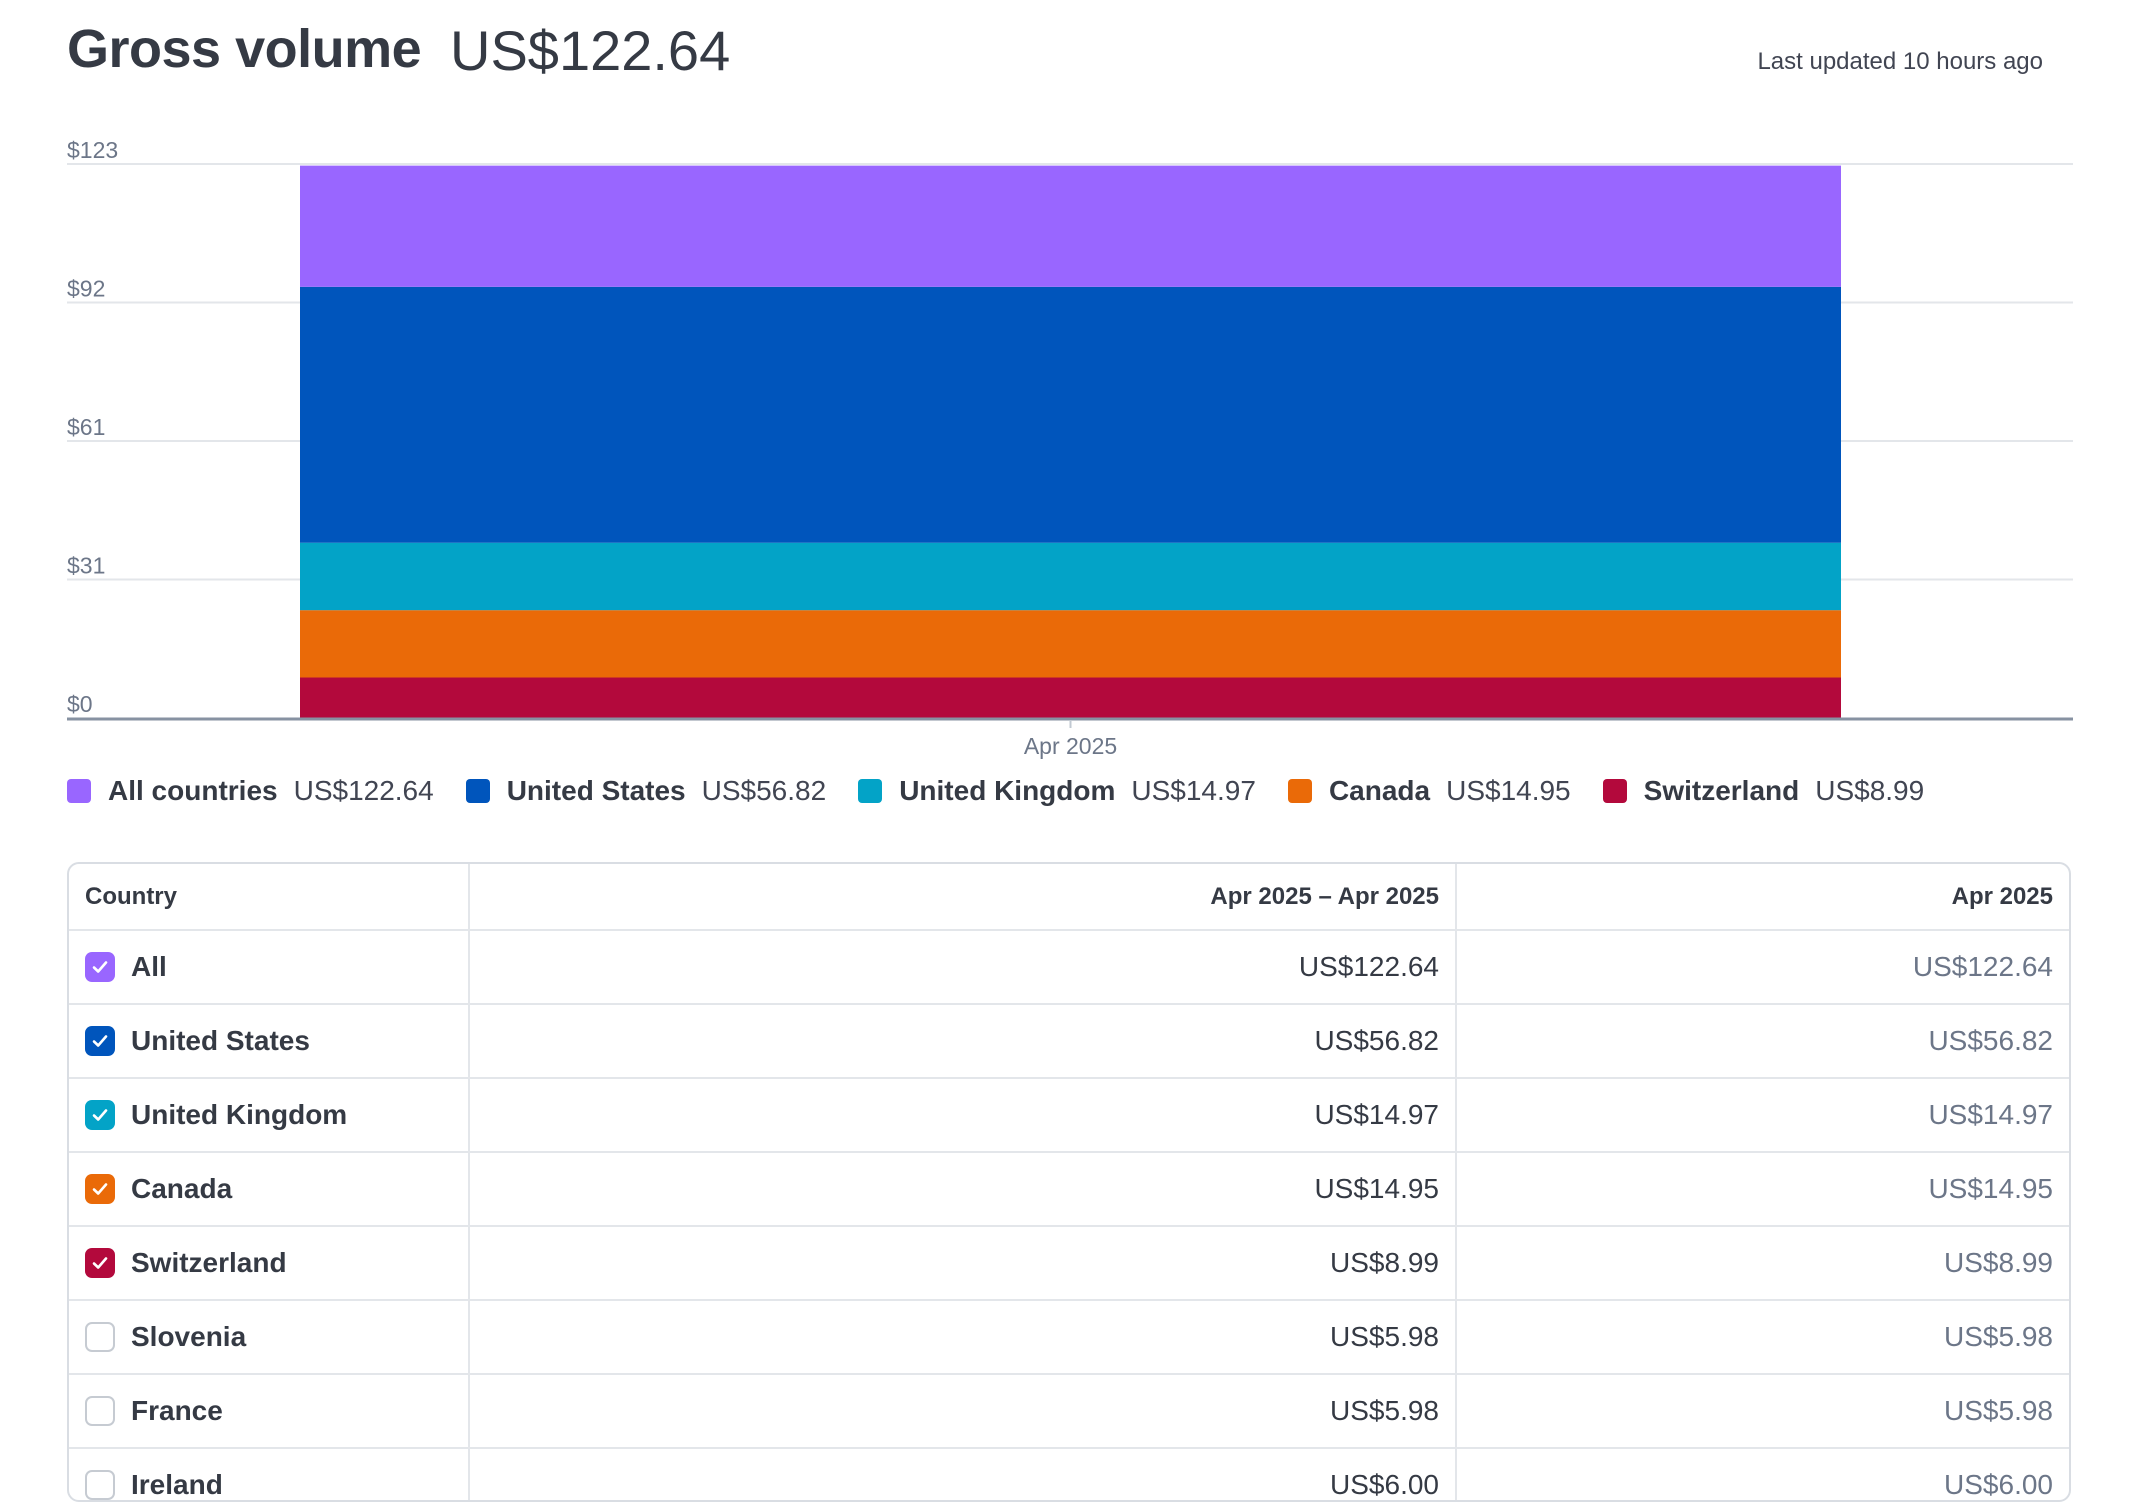  Describe the element at coordinates (1762, 1189) in the screenshot. I see `month-value-cell: US$14.95` at that location.